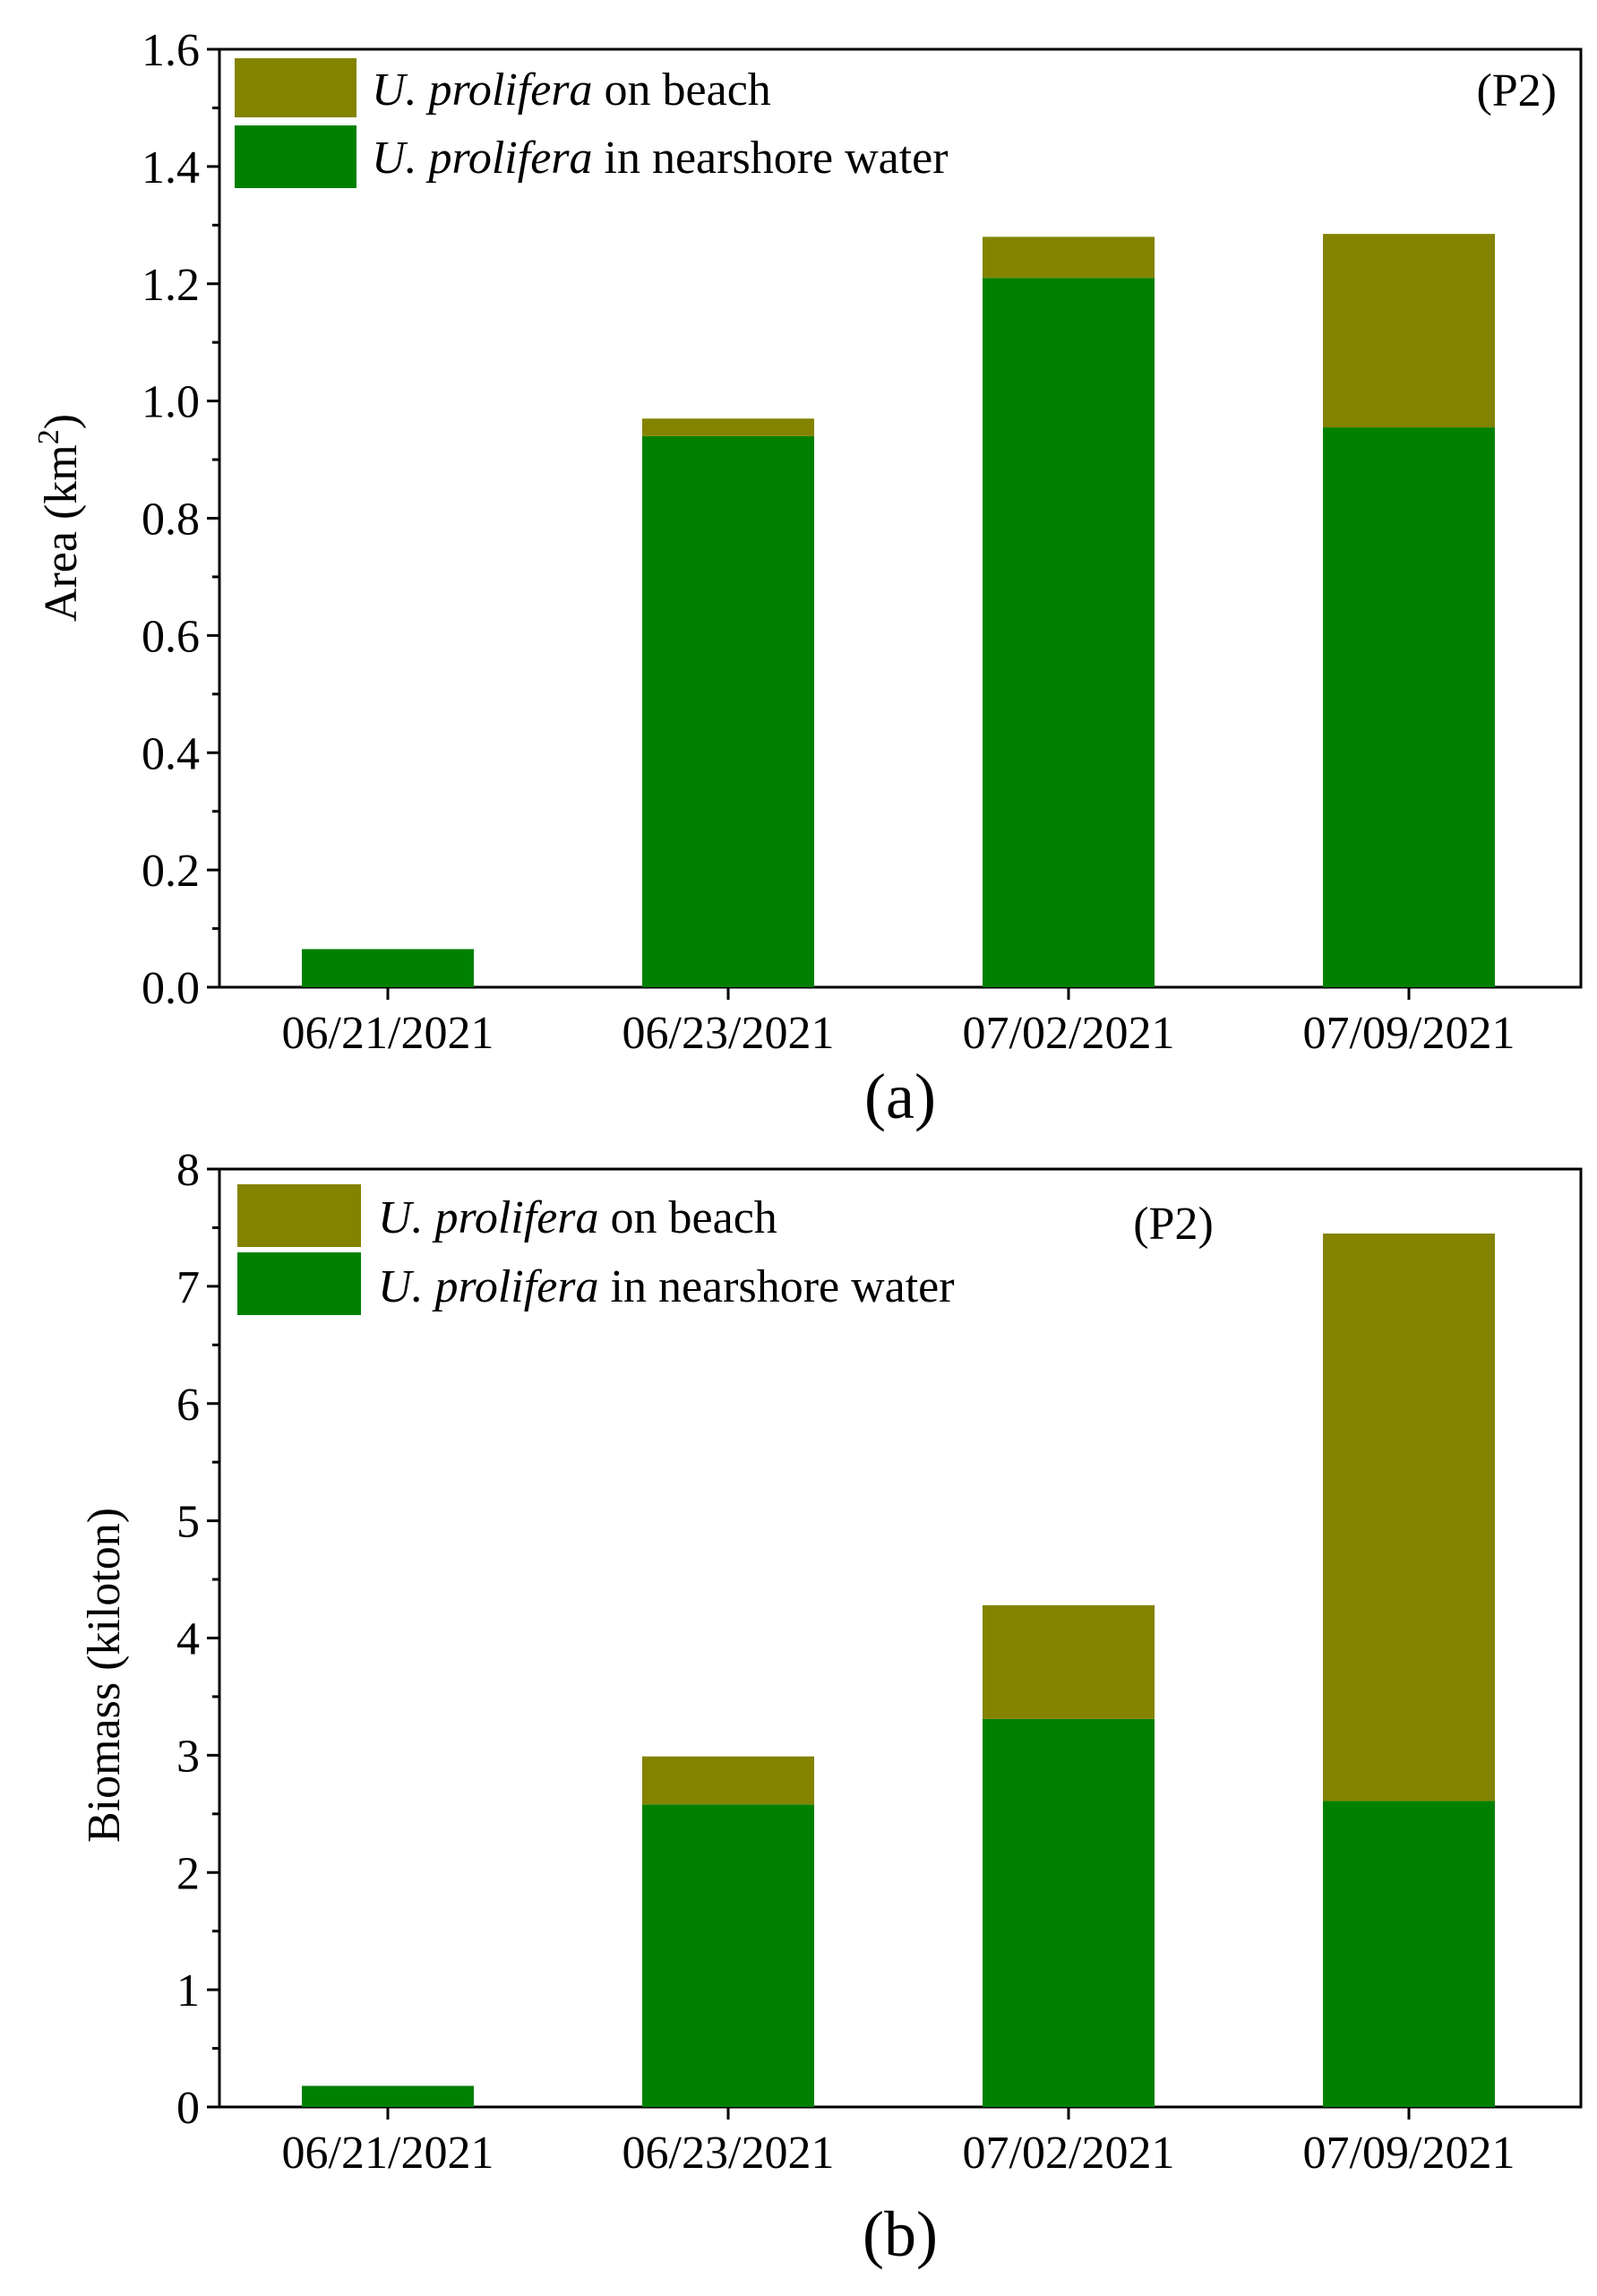  Describe the element at coordinates (60, 518) in the screenshot. I see `y-axis-title-a: Area (km2)` at that location.